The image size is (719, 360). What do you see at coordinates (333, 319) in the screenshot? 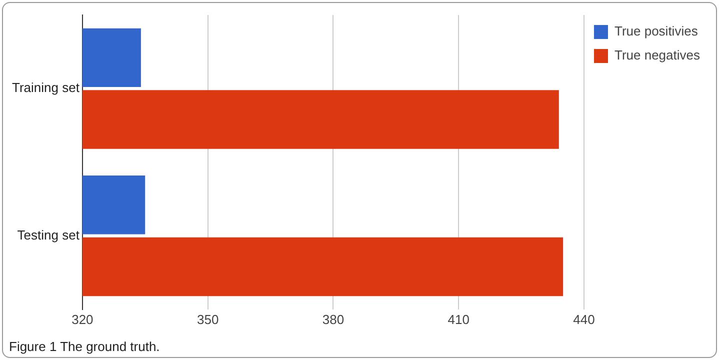
I see `x-tick-label: 380` at bounding box center [333, 319].